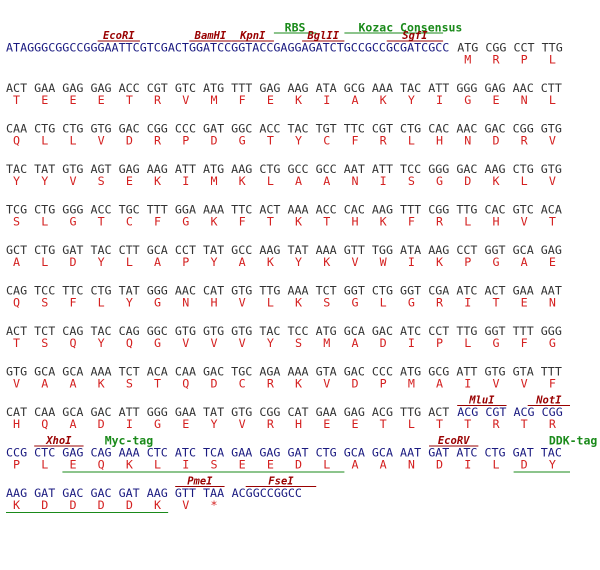 The height and width of the screenshot is (570, 600). I want to click on site-label: BamHI, so click(210, 36).